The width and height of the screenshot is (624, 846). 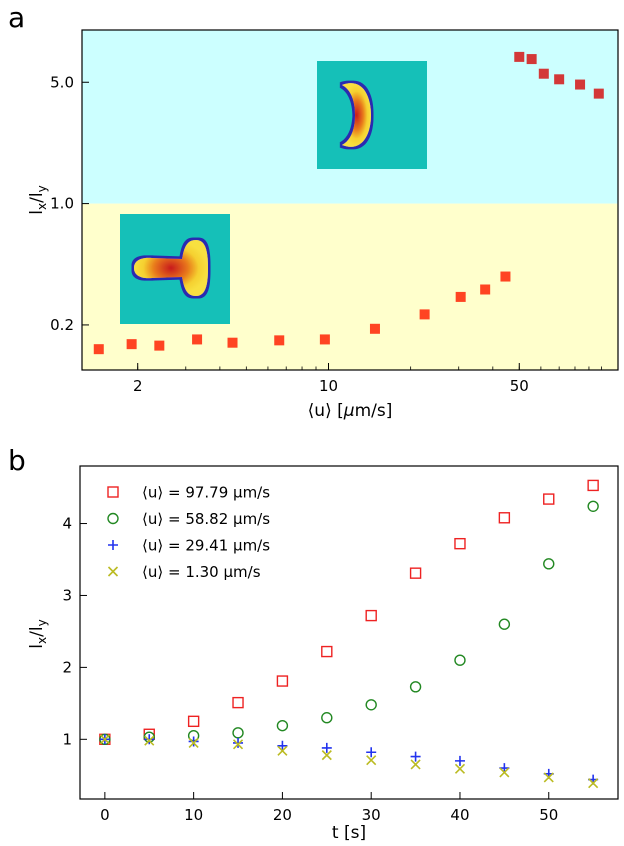 What do you see at coordinates (16, 17) in the screenshot?
I see `panel-label-a: a` at bounding box center [16, 17].